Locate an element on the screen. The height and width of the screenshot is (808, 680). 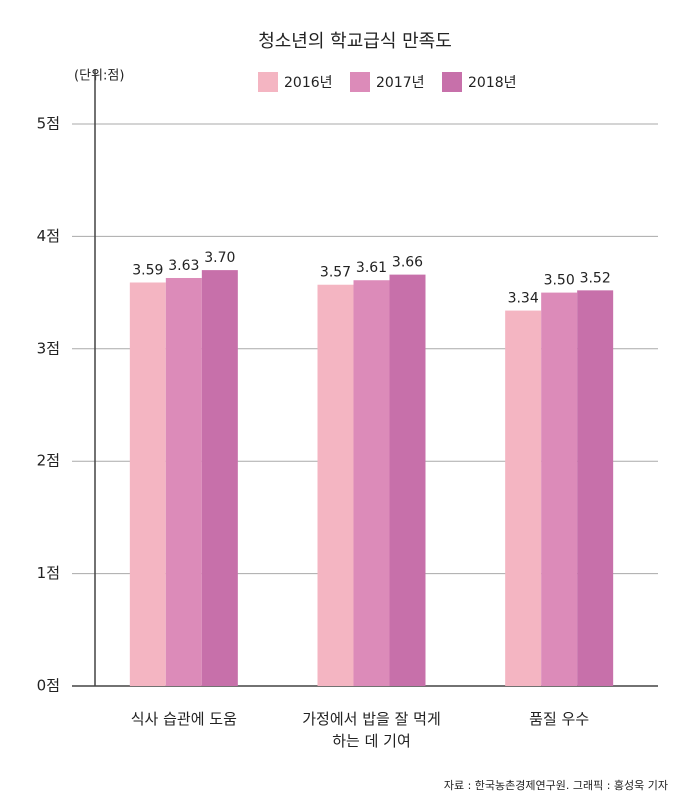
value-label: 3.70 is located at coordinates (219, 258).